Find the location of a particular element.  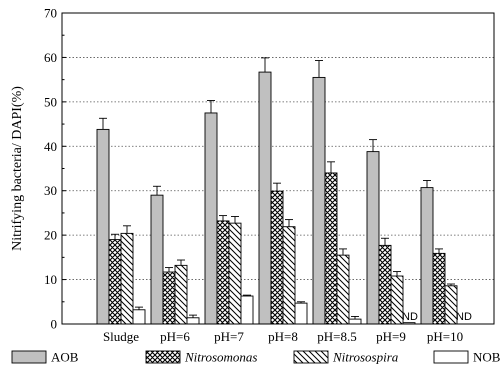

y-tick-label: 70 is located at coordinates (50, 13).